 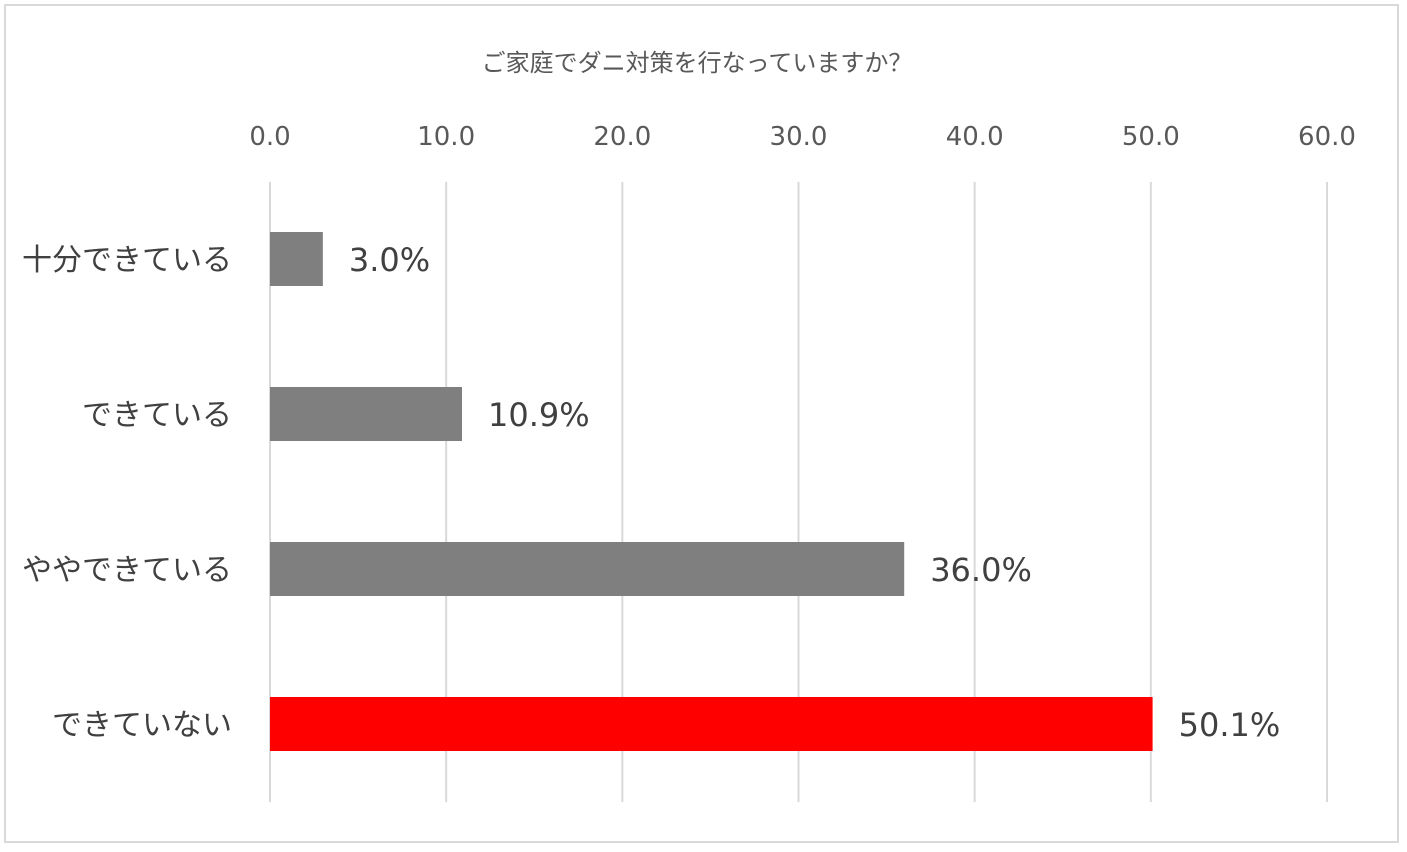 What do you see at coordinates (1230, 725) in the screenshot?
I see `data-label: 50.1%` at bounding box center [1230, 725].